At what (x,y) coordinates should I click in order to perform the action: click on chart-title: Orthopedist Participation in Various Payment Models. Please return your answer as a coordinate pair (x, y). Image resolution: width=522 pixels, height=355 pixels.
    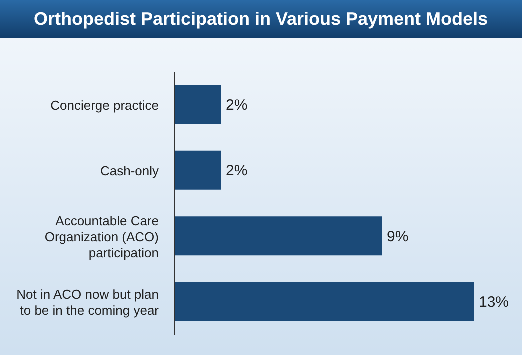
    Looking at the image, I should click on (261, 19).